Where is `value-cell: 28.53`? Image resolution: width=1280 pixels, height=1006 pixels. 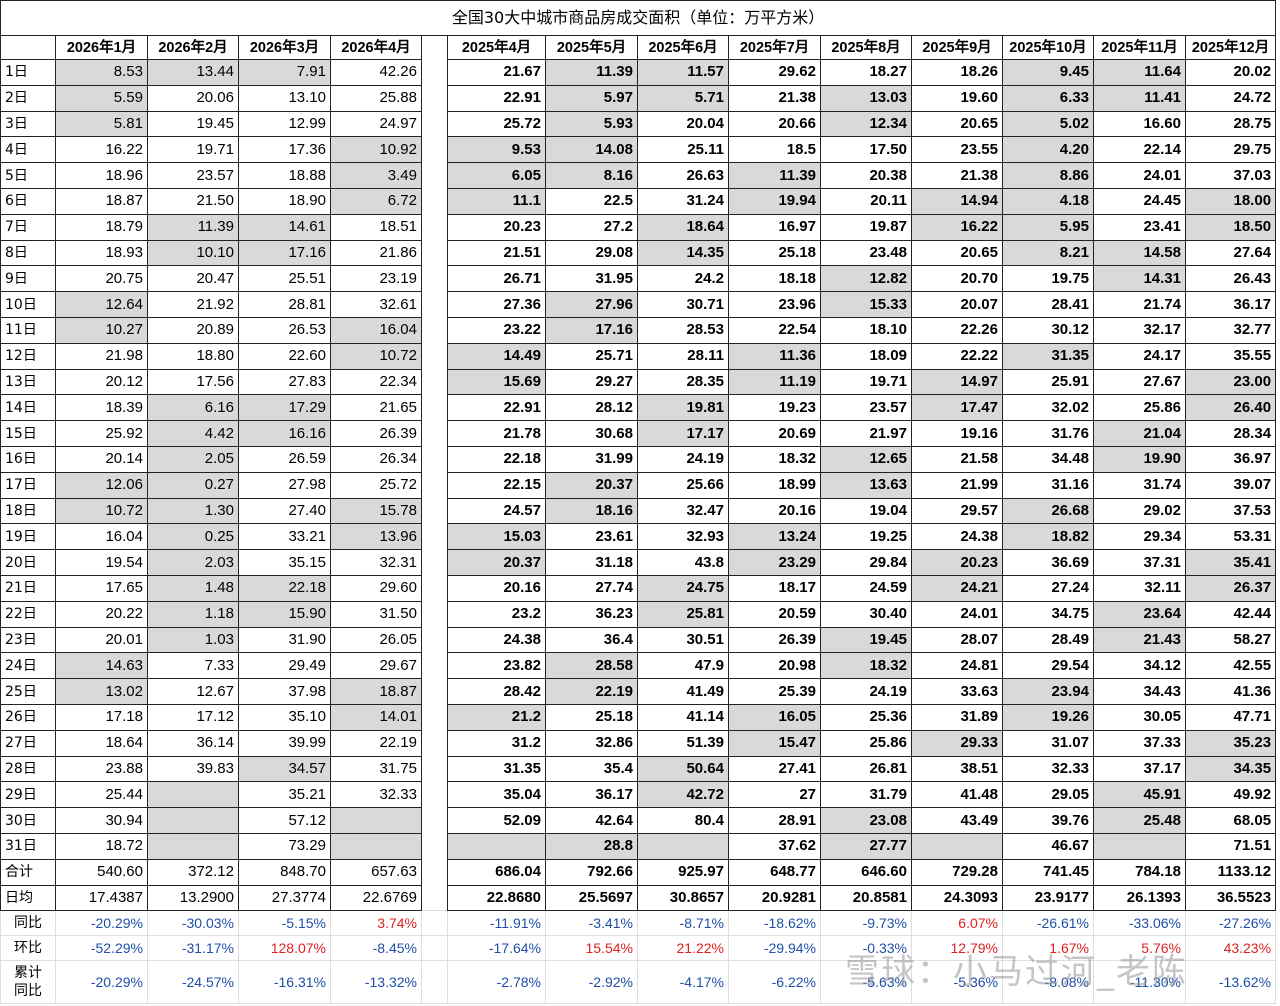 value-cell: 28.53 is located at coordinates (683, 330).